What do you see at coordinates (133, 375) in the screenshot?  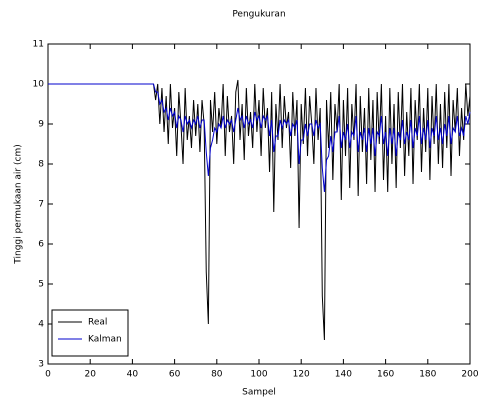 I see `x-tick-label: 40` at bounding box center [133, 375].